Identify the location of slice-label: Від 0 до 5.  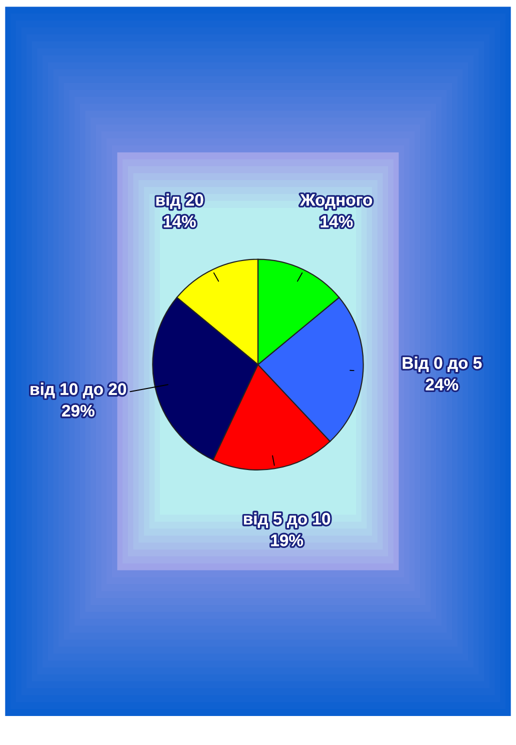
(442, 364).